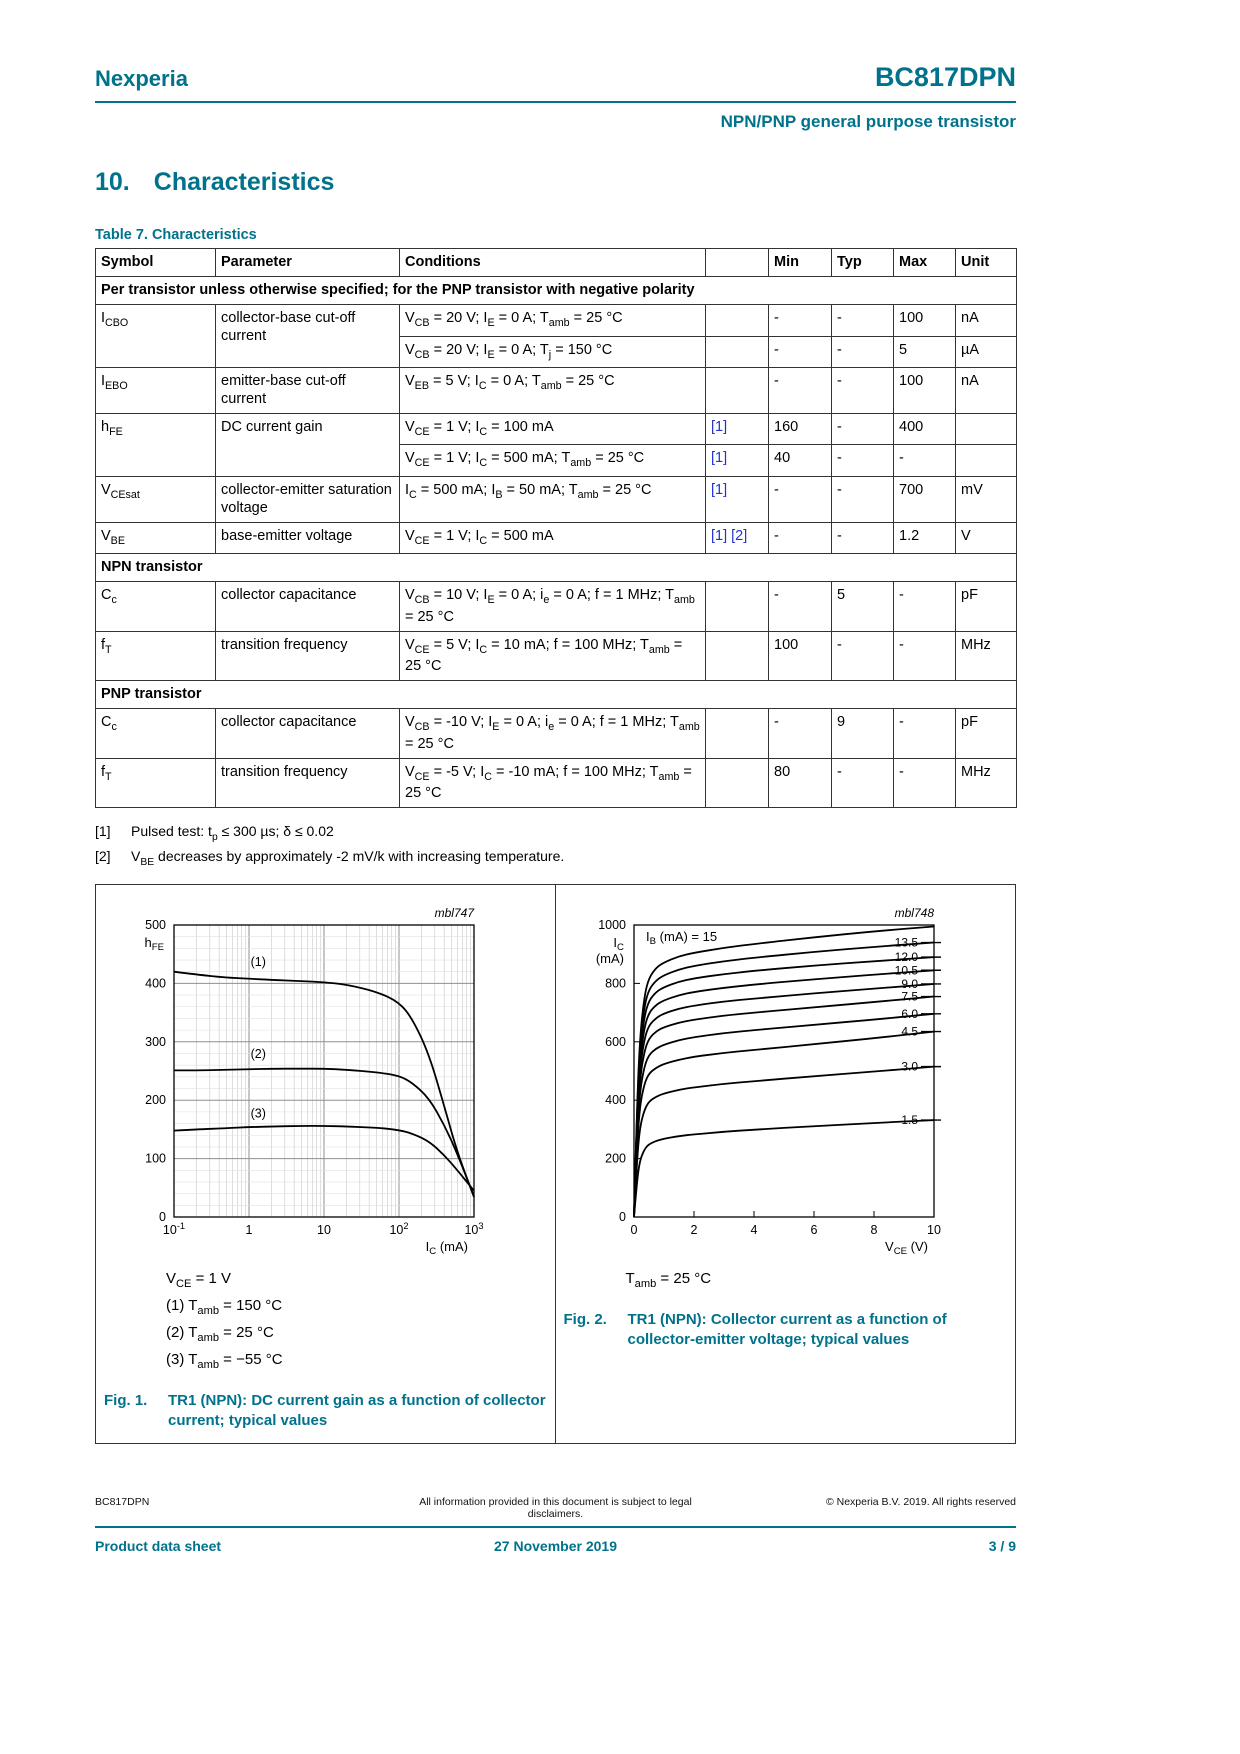 The width and height of the screenshot is (1240, 1754). I want to click on cell-conditions: VEB = 5 V; IC = 0 A; Tamb = 25 °C, so click(552, 390).